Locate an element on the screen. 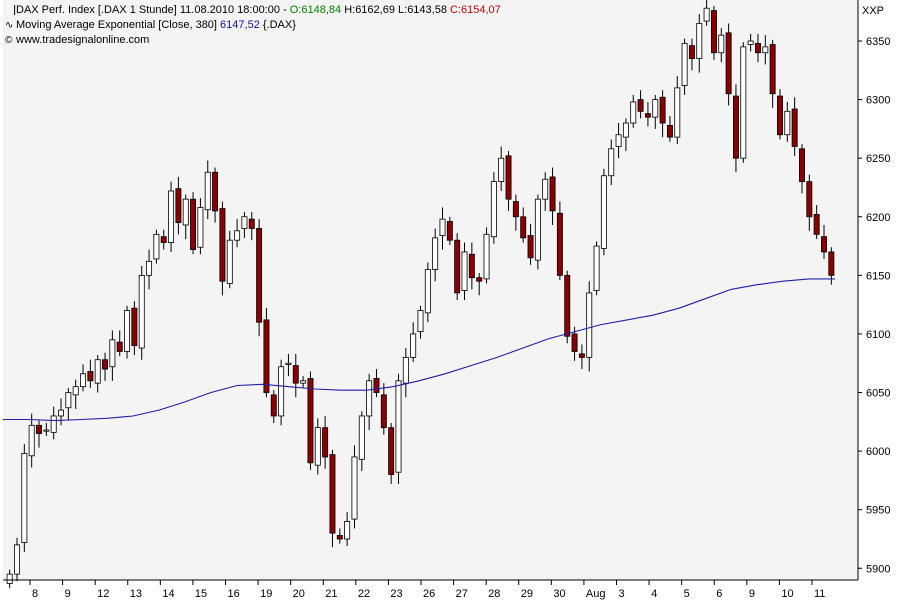 The width and height of the screenshot is (900, 600). x-tick-label: 9 is located at coordinates (752, 594).